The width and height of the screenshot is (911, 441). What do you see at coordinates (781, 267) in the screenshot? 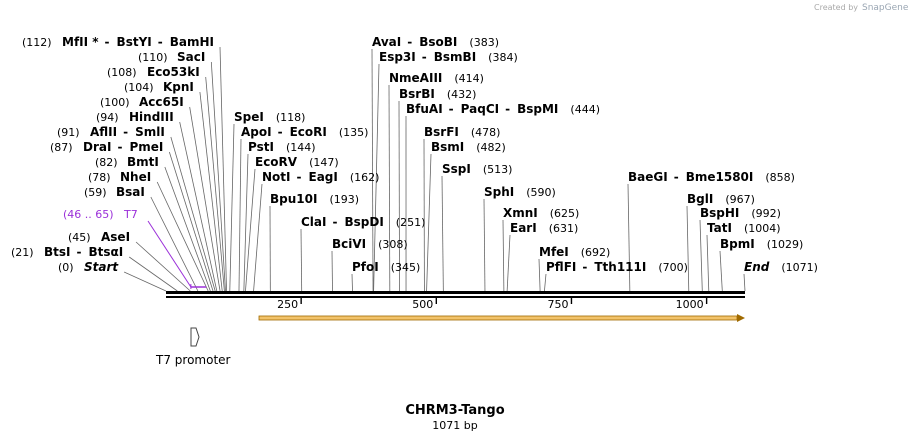
I see `restriction-site: End (1071)` at bounding box center [781, 267].